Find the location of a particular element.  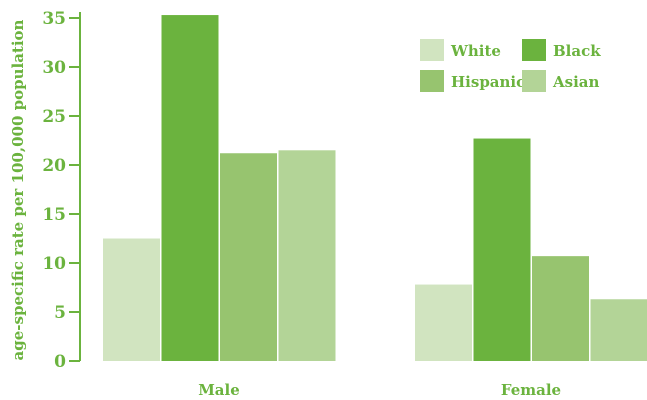

y-axis-title: age-specific rate per 100,000 population is located at coordinates (18, 189).